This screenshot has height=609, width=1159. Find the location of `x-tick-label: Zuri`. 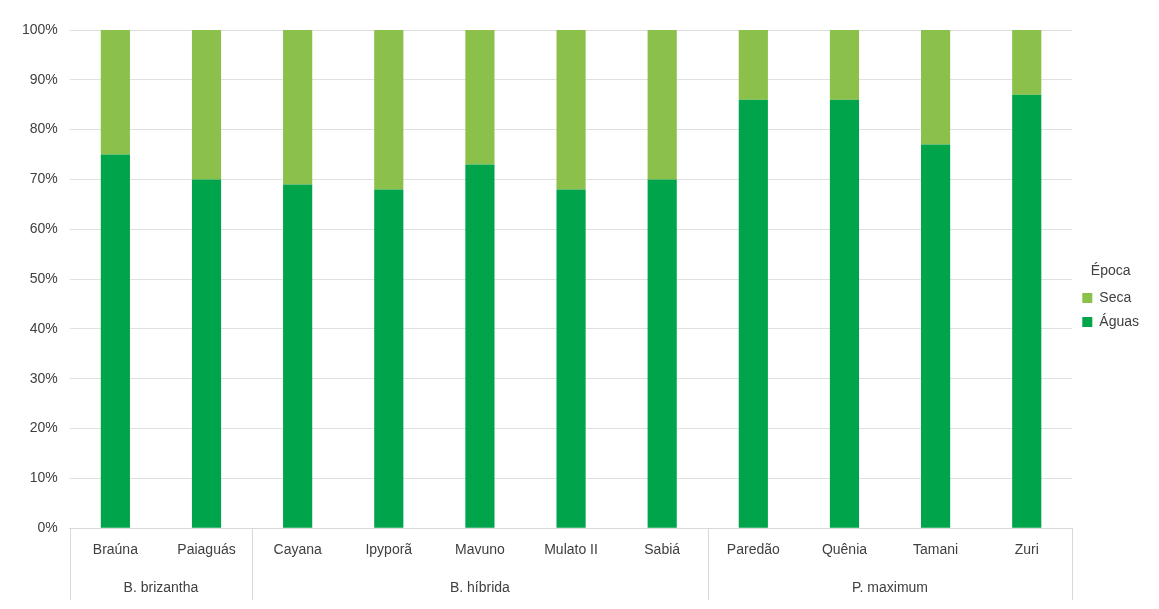

x-tick-label: Zuri is located at coordinates (1026, 549).